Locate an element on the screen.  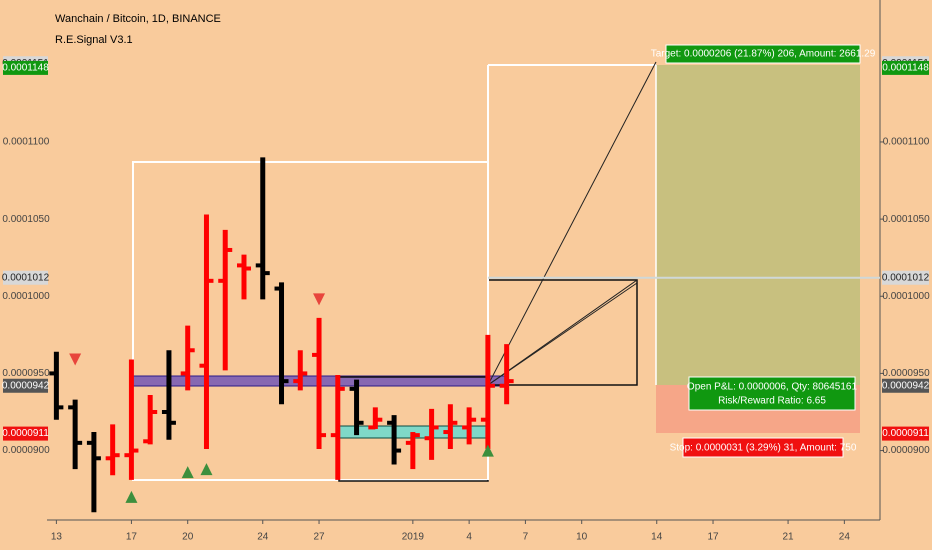
x-tick-label: 10 is located at coordinates (582, 537).